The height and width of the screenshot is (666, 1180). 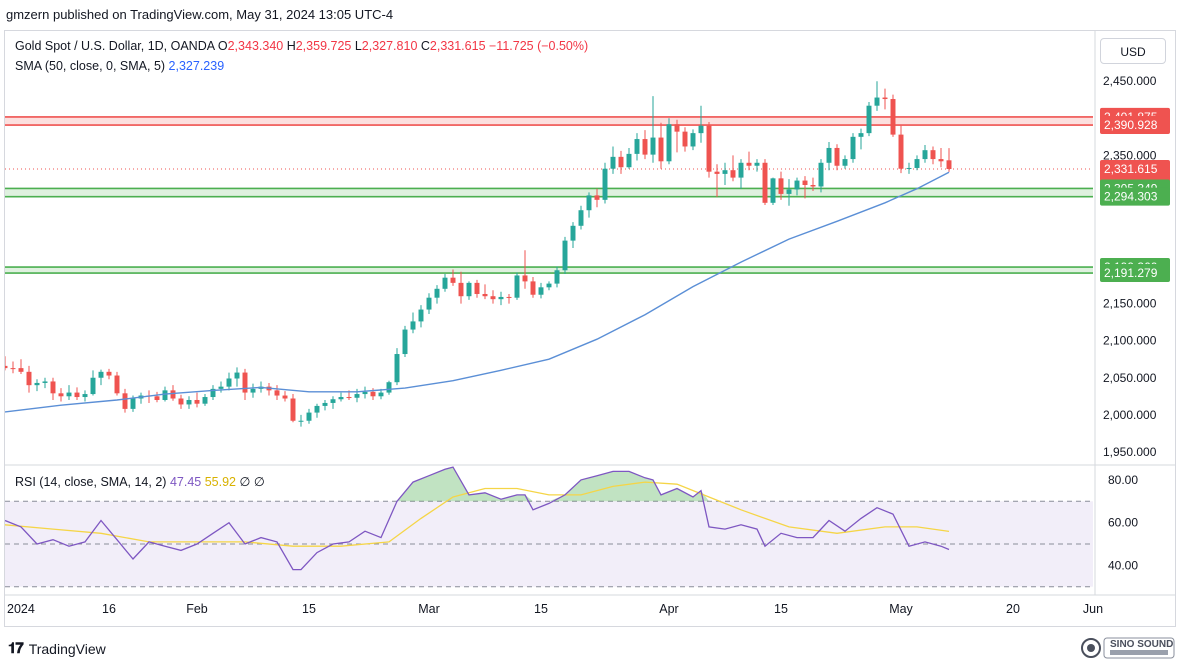 I want to click on currency-button: USD, so click(x=1133, y=51).